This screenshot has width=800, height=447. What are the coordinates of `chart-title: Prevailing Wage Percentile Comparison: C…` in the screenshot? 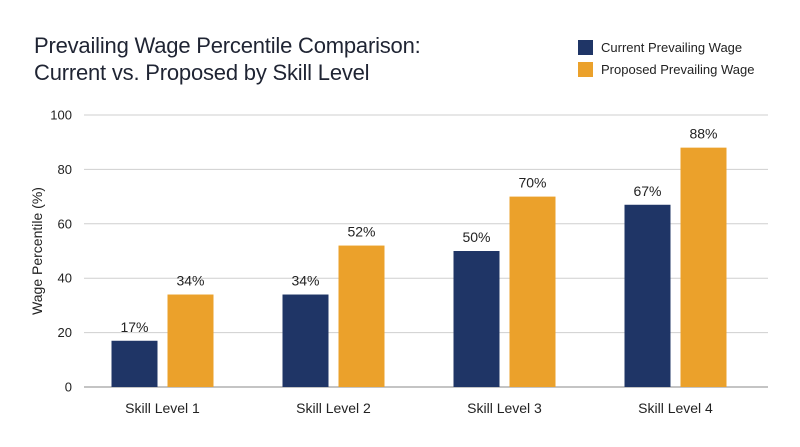 It's located at (227, 59).